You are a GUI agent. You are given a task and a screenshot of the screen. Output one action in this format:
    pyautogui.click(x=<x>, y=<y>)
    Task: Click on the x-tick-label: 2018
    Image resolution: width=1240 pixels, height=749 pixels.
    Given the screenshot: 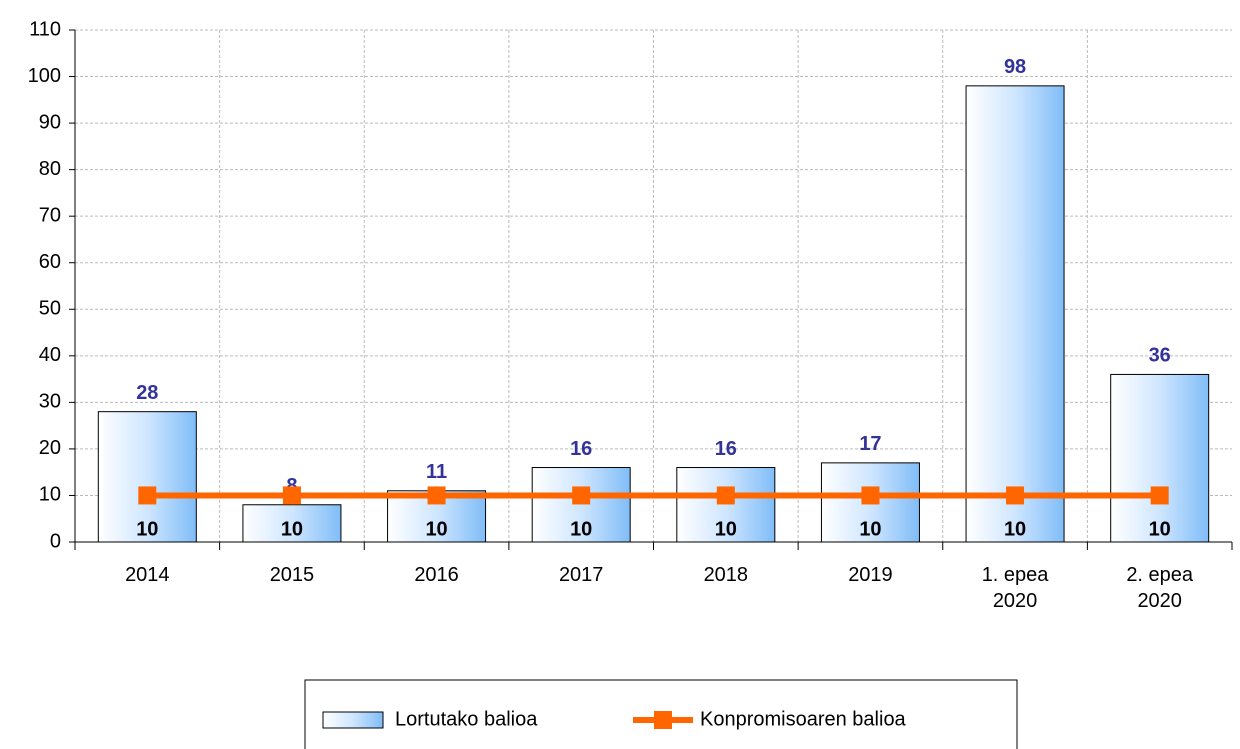 What is the action you would take?
    pyautogui.click(x=726, y=575)
    